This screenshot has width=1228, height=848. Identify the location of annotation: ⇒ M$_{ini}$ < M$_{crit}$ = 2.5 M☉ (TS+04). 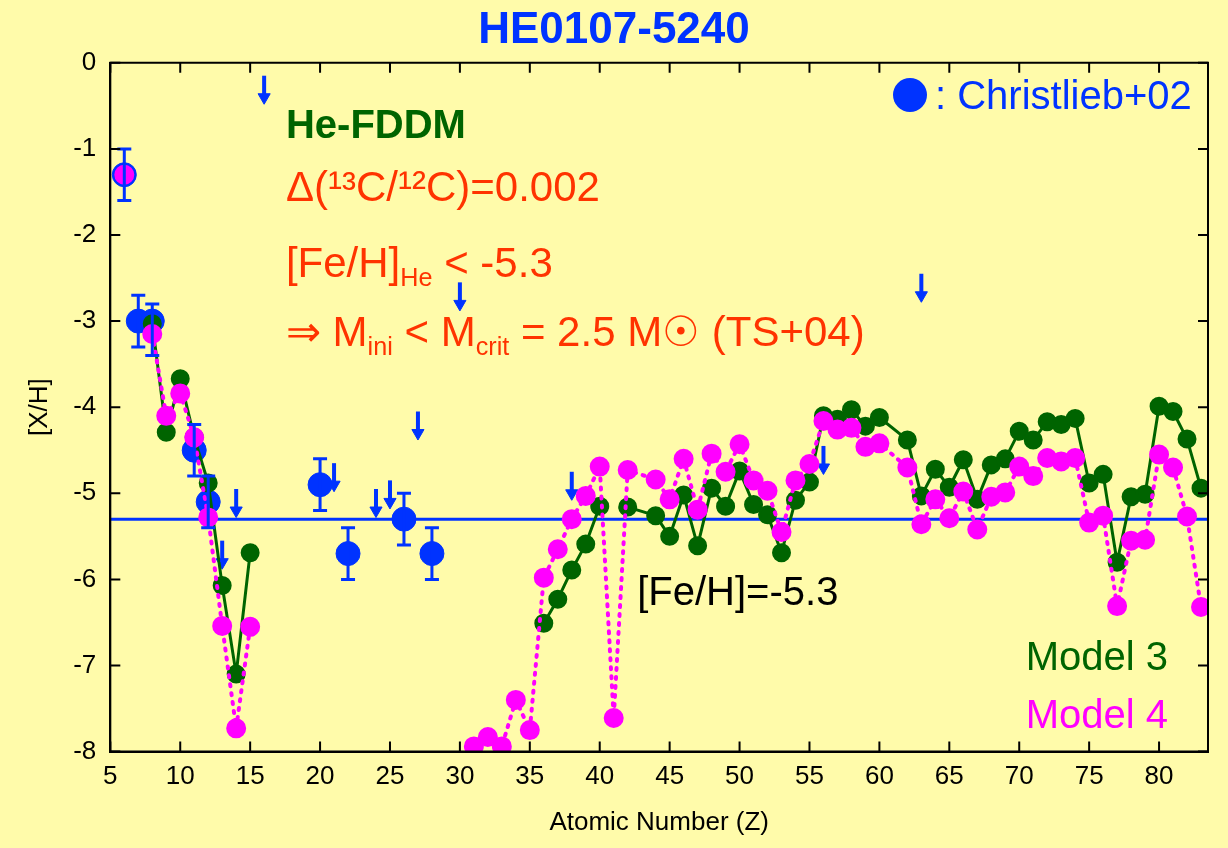
(575, 334).